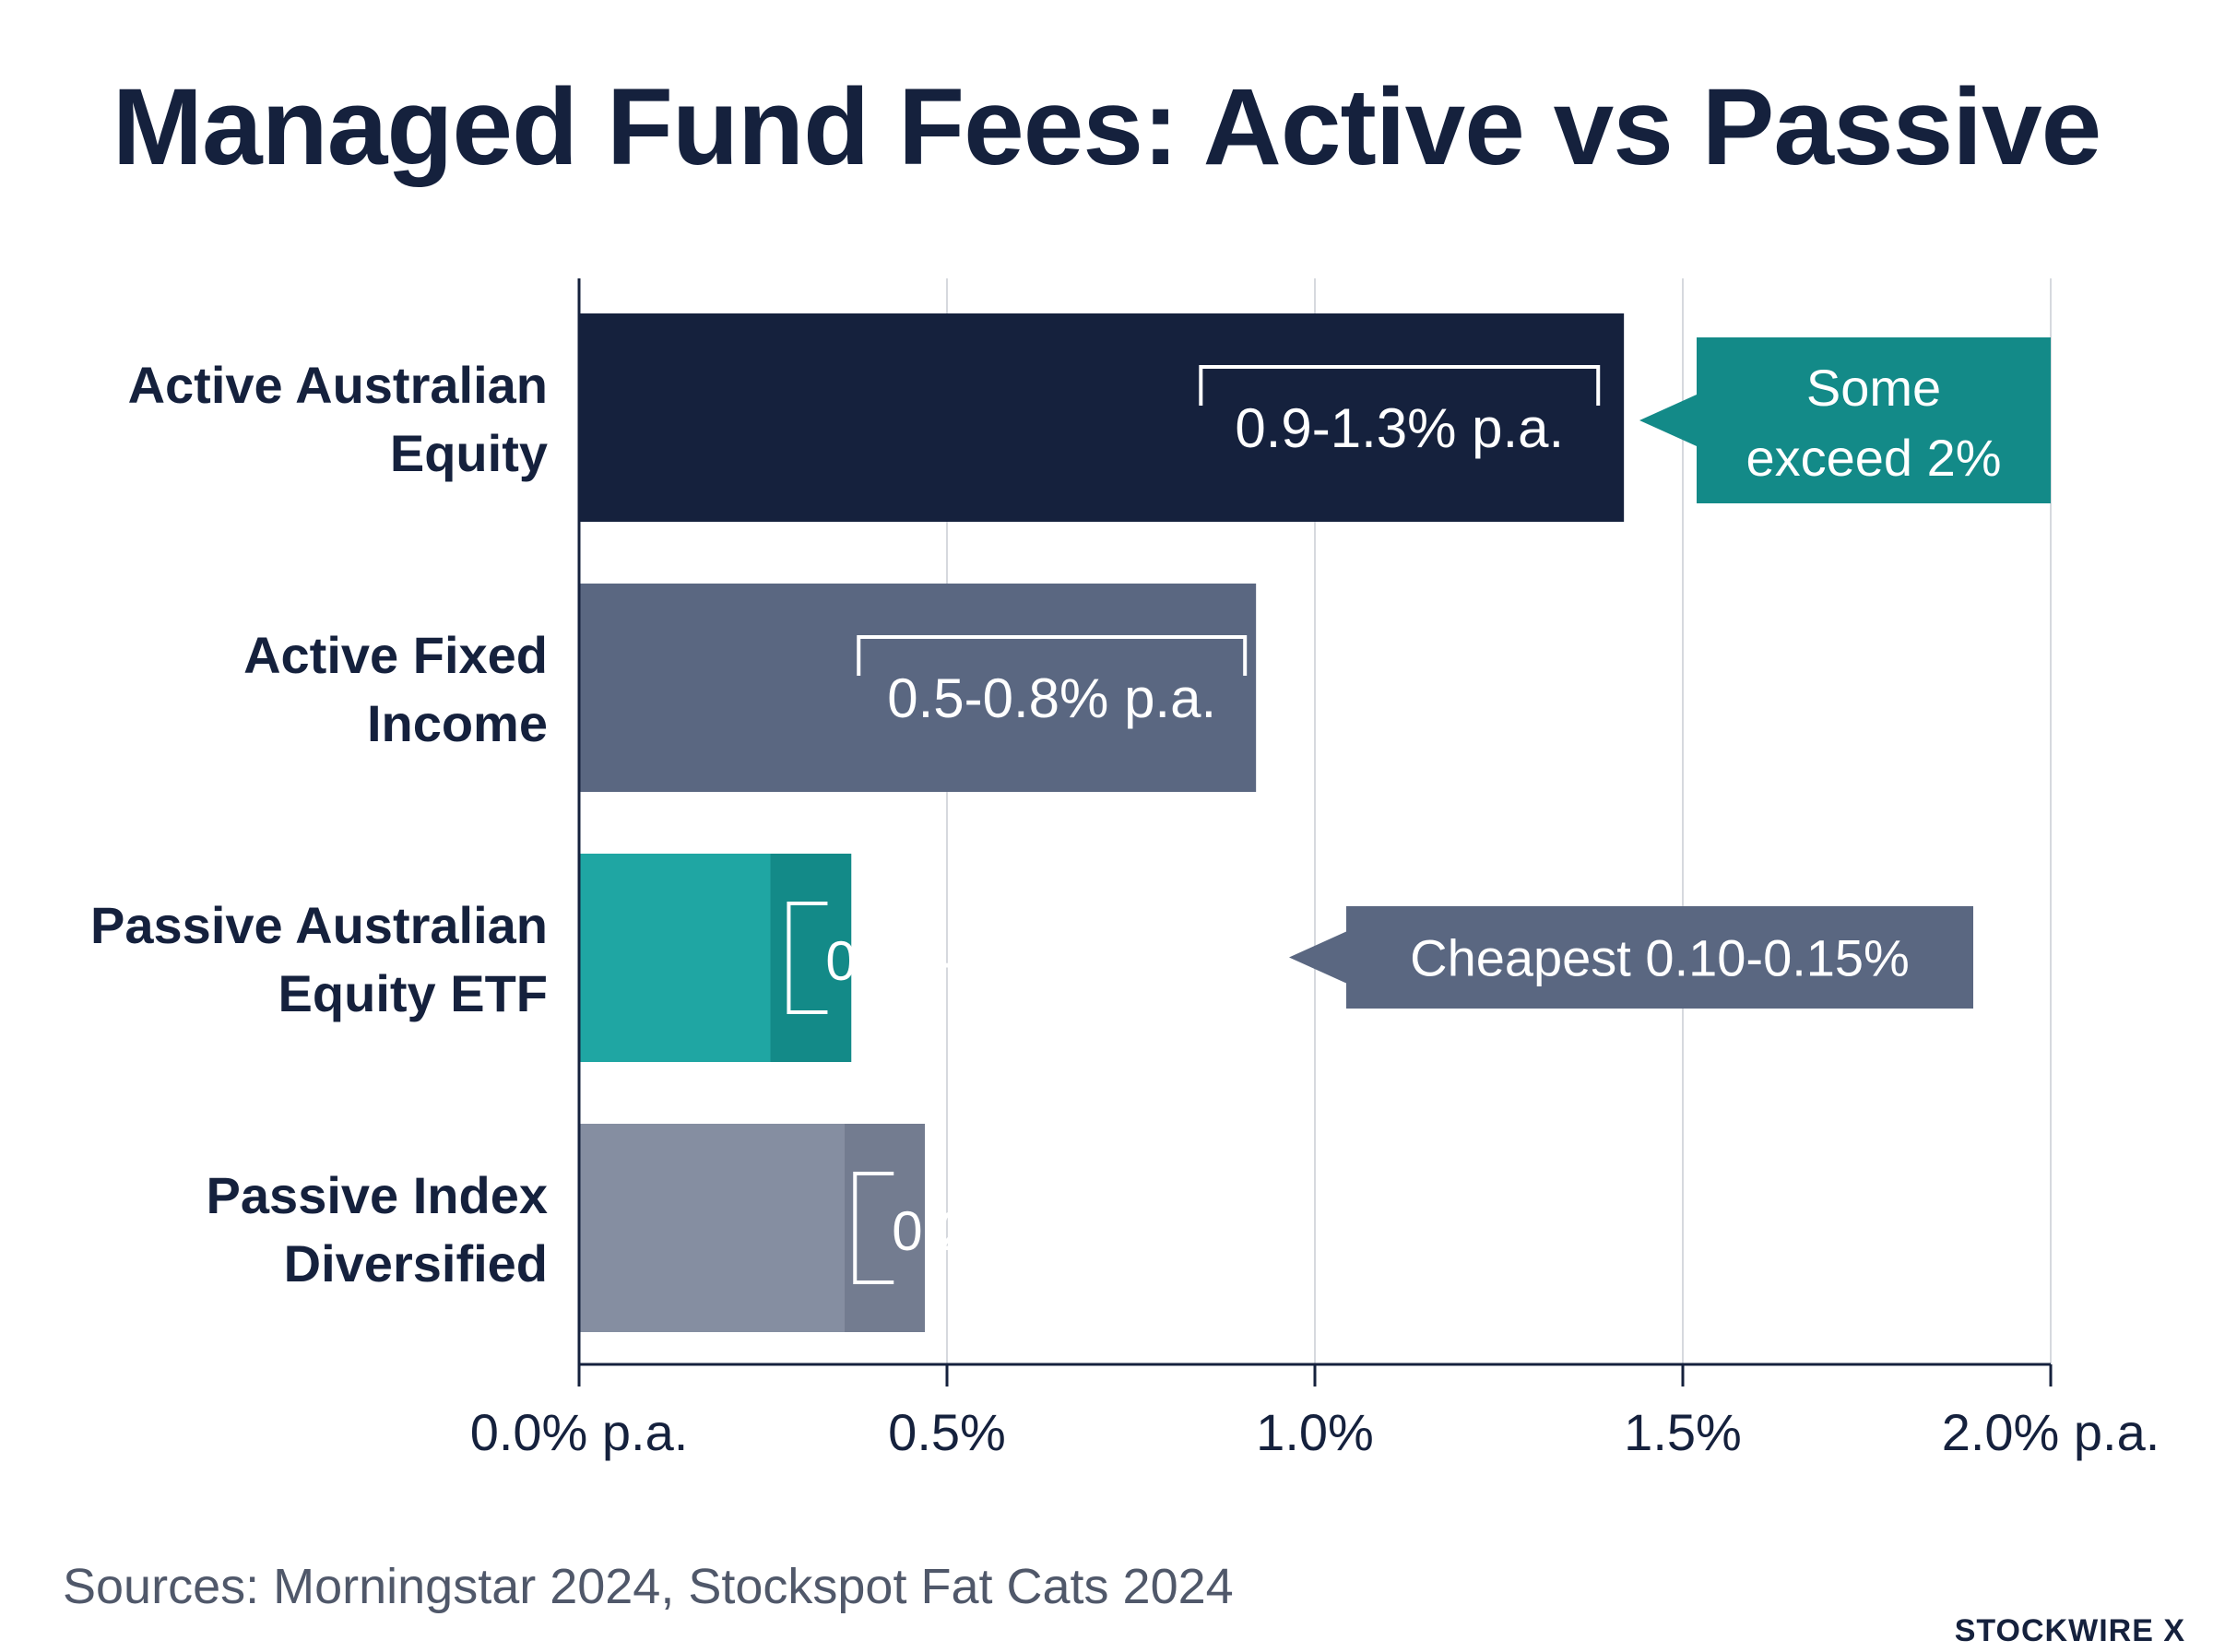 This screenshot has height=1652, width=2213. What do you see at coordinates (1873, 458) in the screenshot?
I see `callout-text: exceed 2%` at bounding box center [1873, 458].